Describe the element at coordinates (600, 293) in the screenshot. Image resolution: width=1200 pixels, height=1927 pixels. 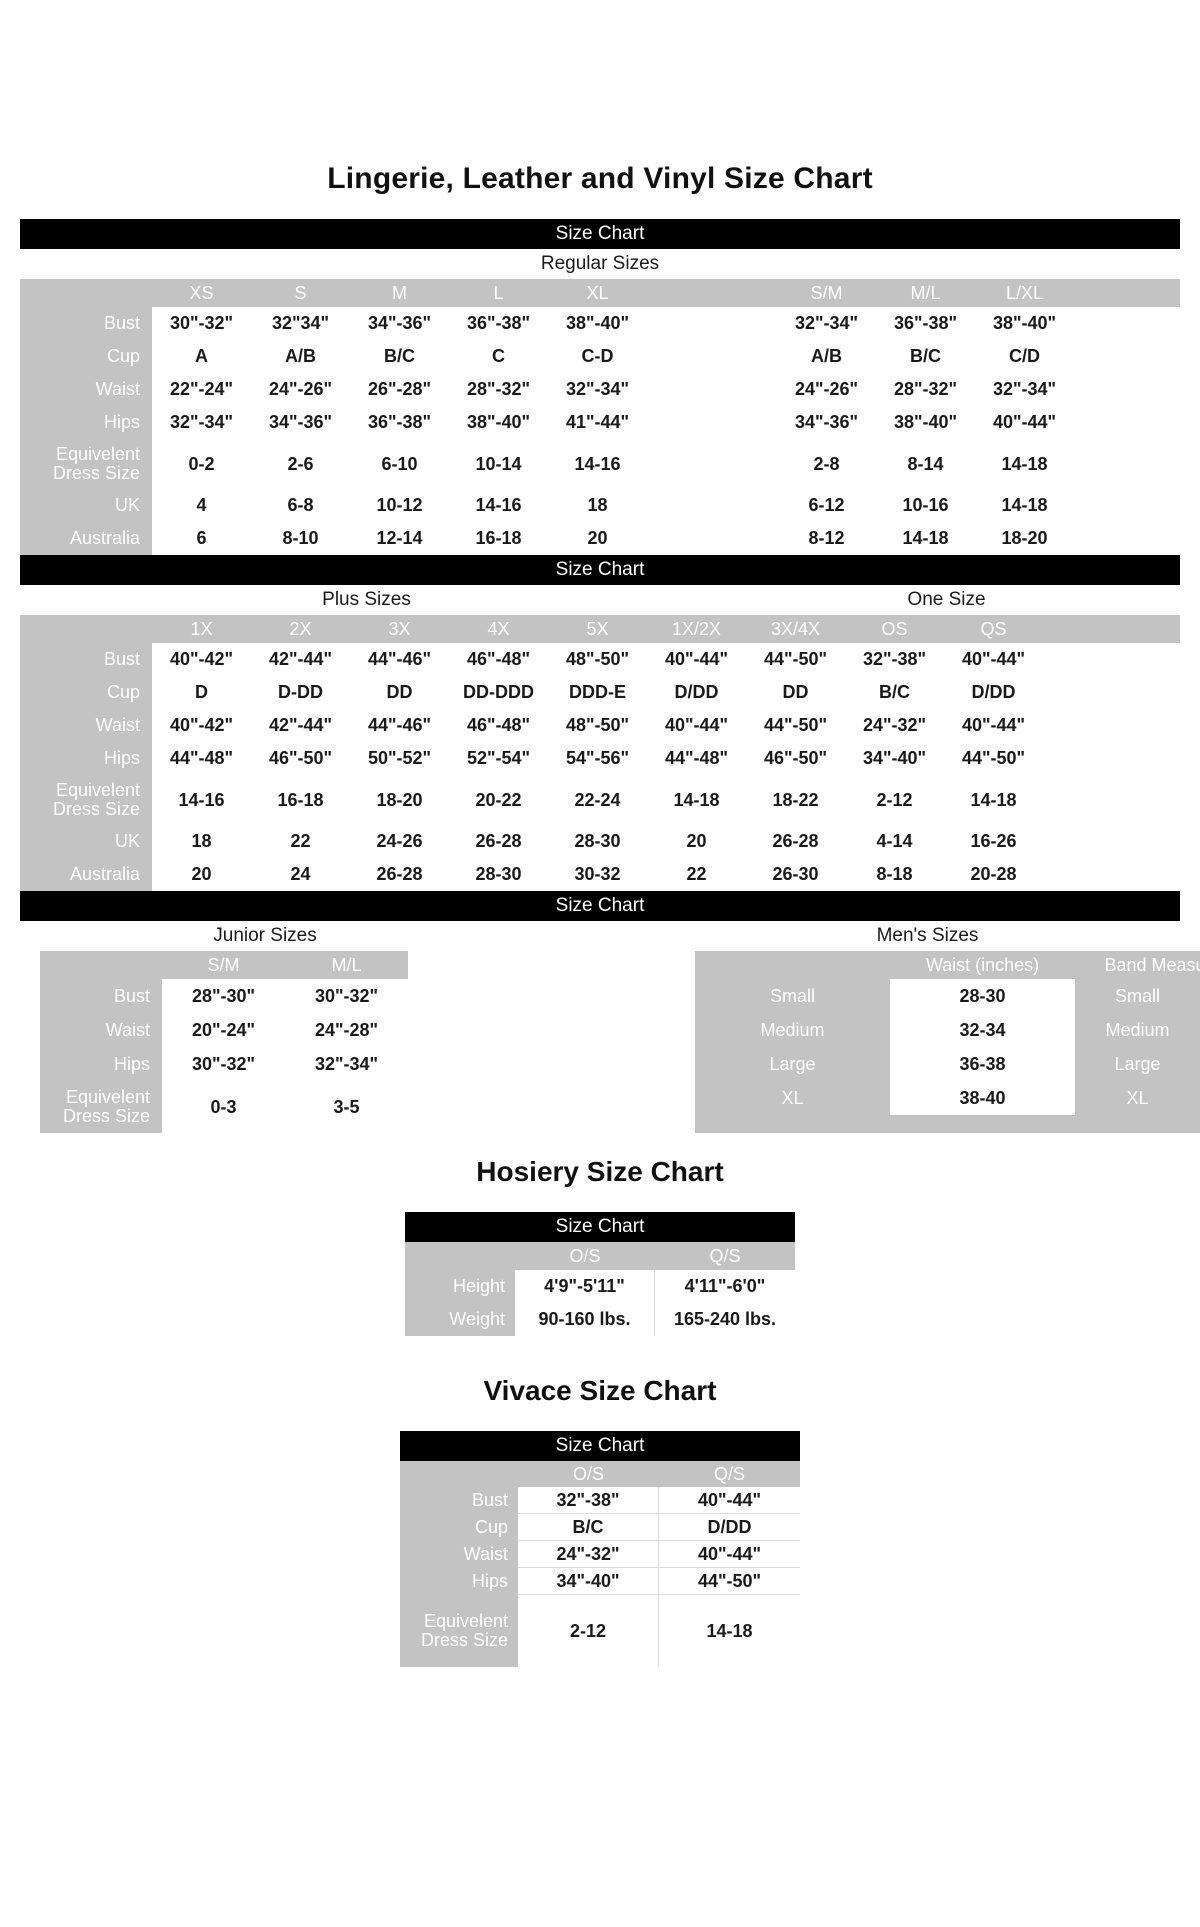
I see `regular-header-row: XS S M L XL S/M M/L L/XL` at that location.